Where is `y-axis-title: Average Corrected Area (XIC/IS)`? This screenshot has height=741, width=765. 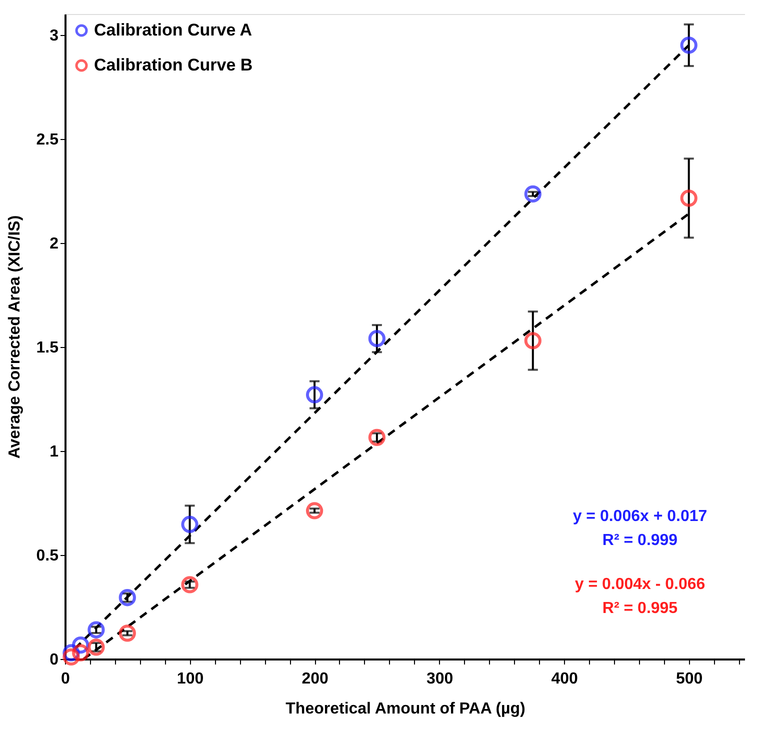 y-axis-title: Average Corrected Area (XIC/IS) is located at coordinates (15, 337).